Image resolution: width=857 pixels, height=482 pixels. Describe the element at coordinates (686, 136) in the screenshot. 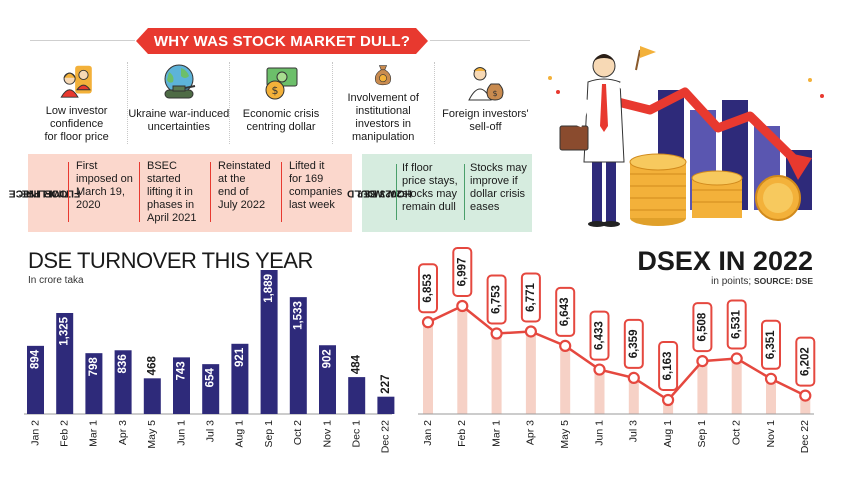

I see `market-fall-illustration` at that location.